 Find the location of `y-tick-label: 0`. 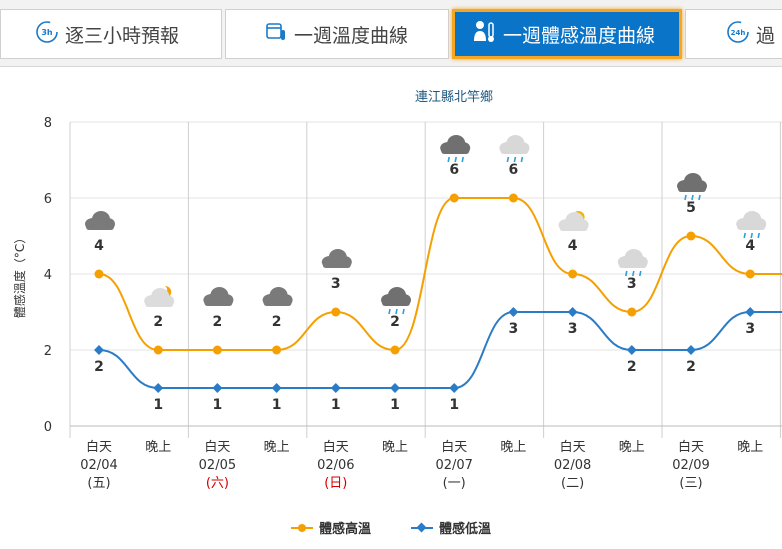

y-tick-label: 0 is located at coordinates (48, 427).